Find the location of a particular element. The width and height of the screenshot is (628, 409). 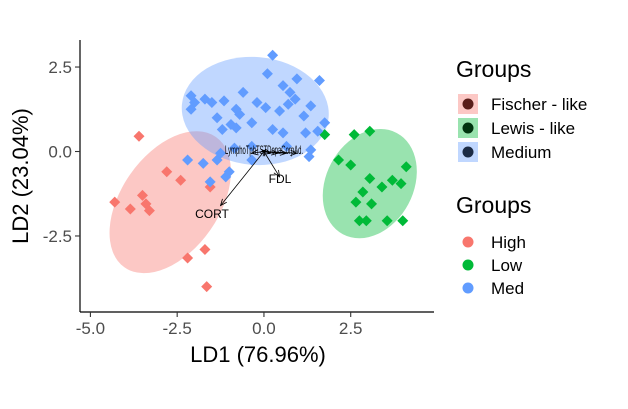

legend-label-med: Med is located at coordinates (507, 288).